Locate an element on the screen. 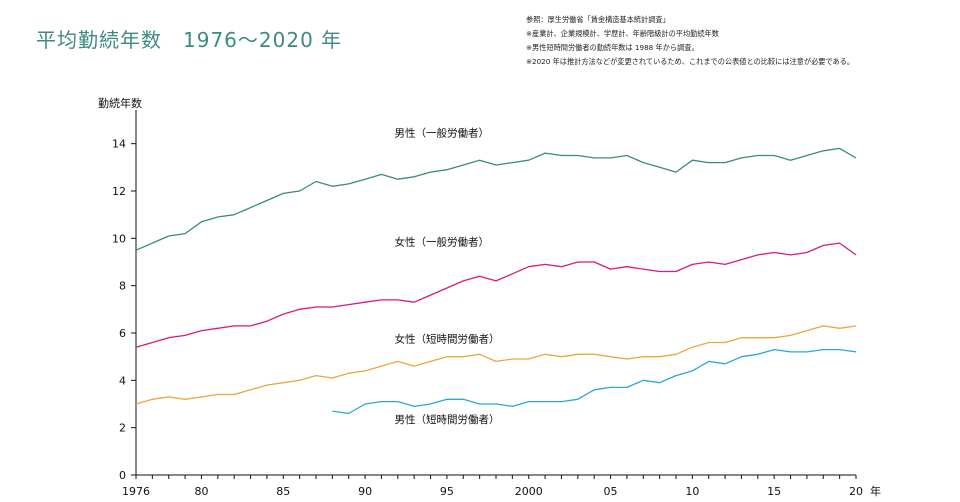 The width and height of the screenshot is (960, 502). y-axis-title: 勤続年数 is located at coordinates (120, 103).